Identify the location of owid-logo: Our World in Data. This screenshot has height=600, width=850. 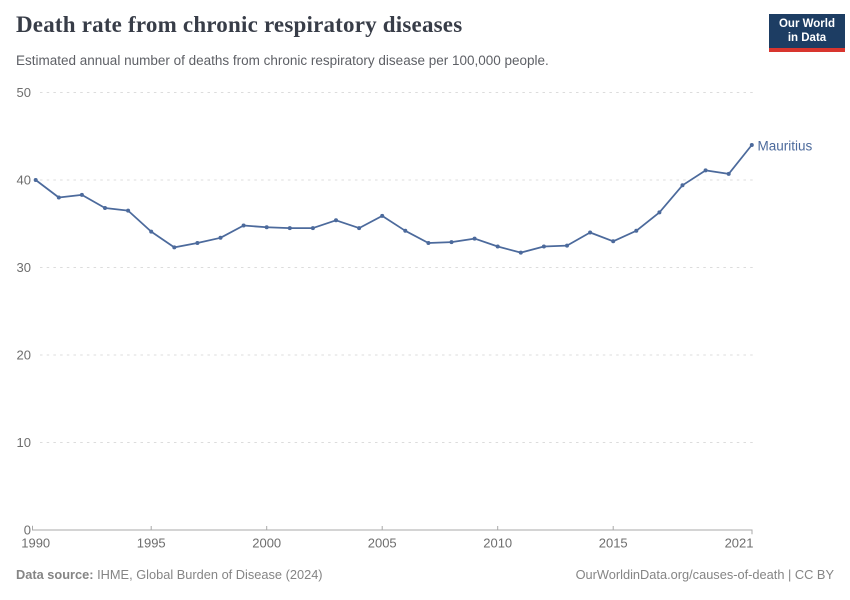
(807, 33).